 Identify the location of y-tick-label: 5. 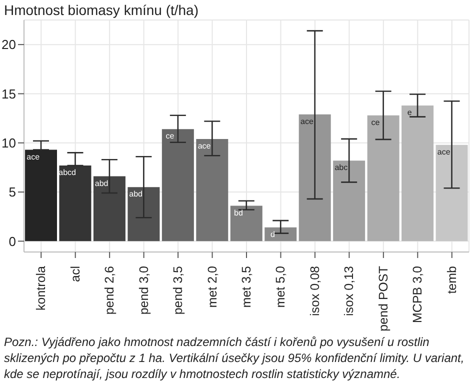
(12, 192).